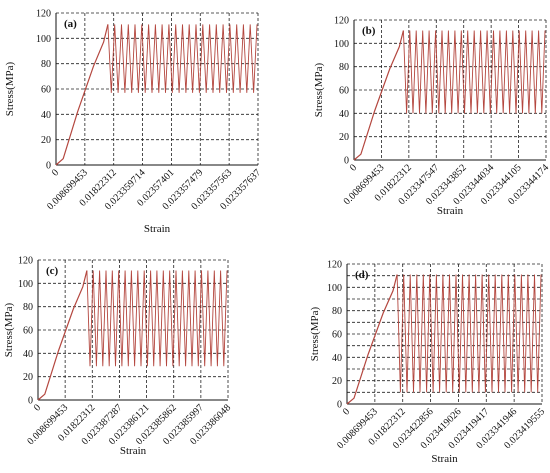 The height and width of the screenshot is (473, 550). What do you see at coordinates (369, 31) in the screenshot?
I see `panel-label: (b)` at bounding box center [369, 31].